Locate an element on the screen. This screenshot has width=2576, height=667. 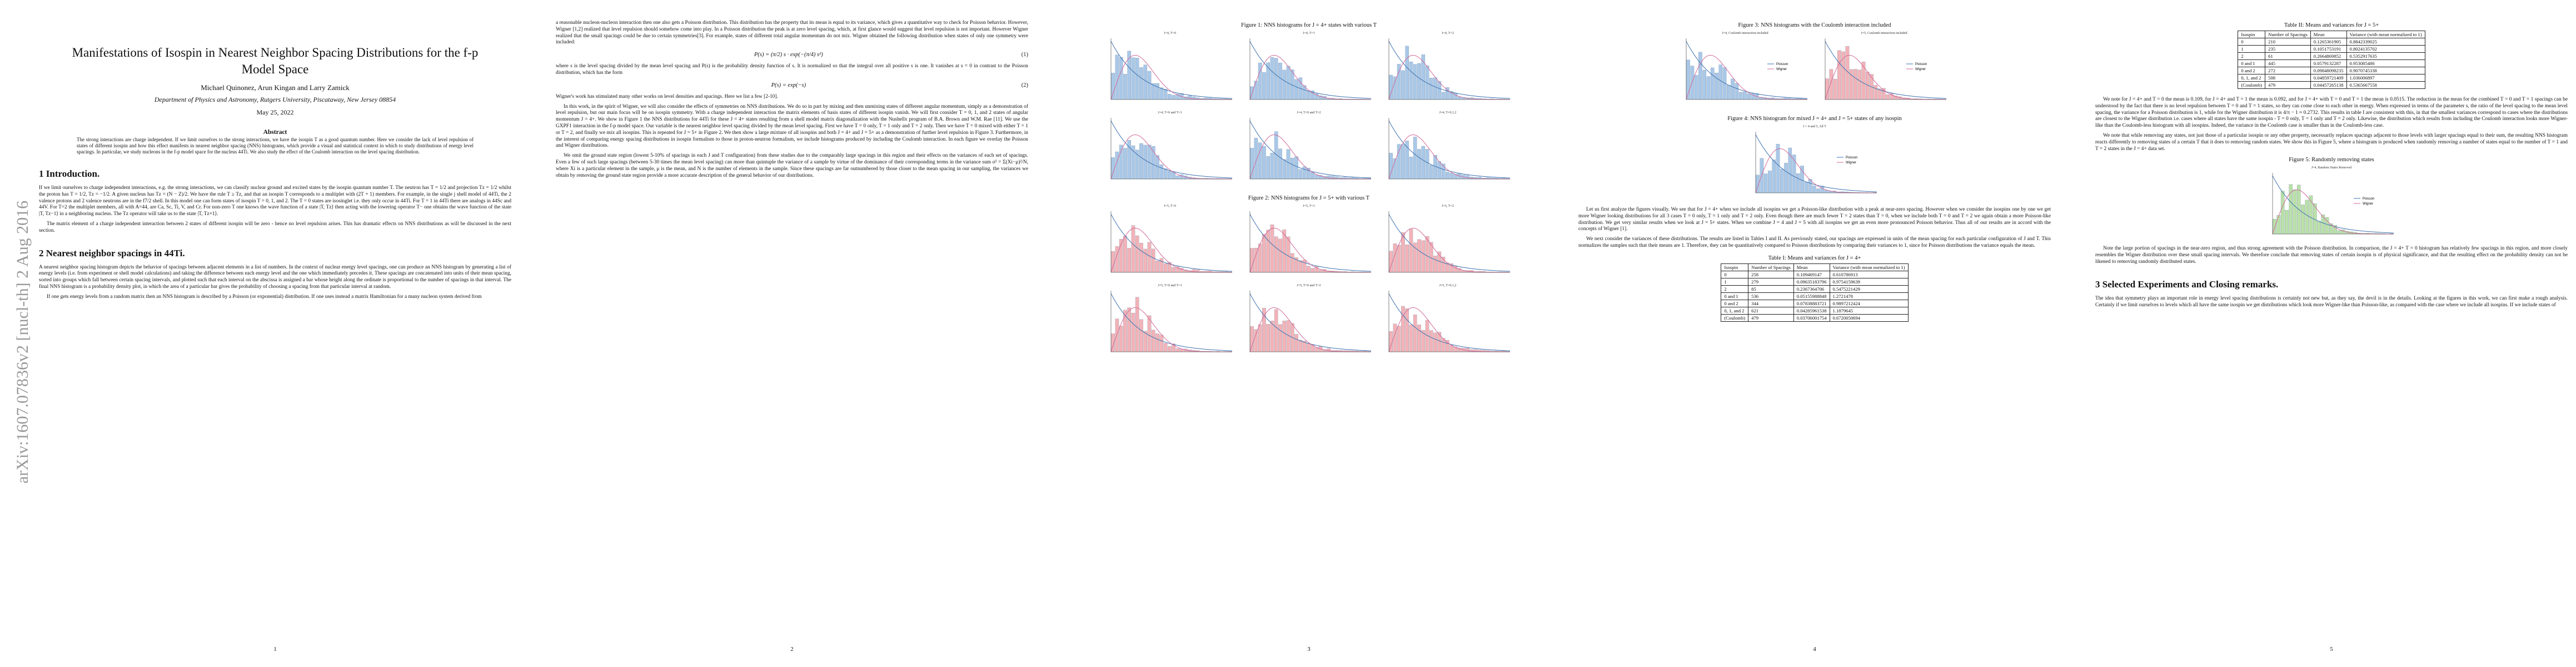
page-number: 2 is located at coordinates (792, 649).